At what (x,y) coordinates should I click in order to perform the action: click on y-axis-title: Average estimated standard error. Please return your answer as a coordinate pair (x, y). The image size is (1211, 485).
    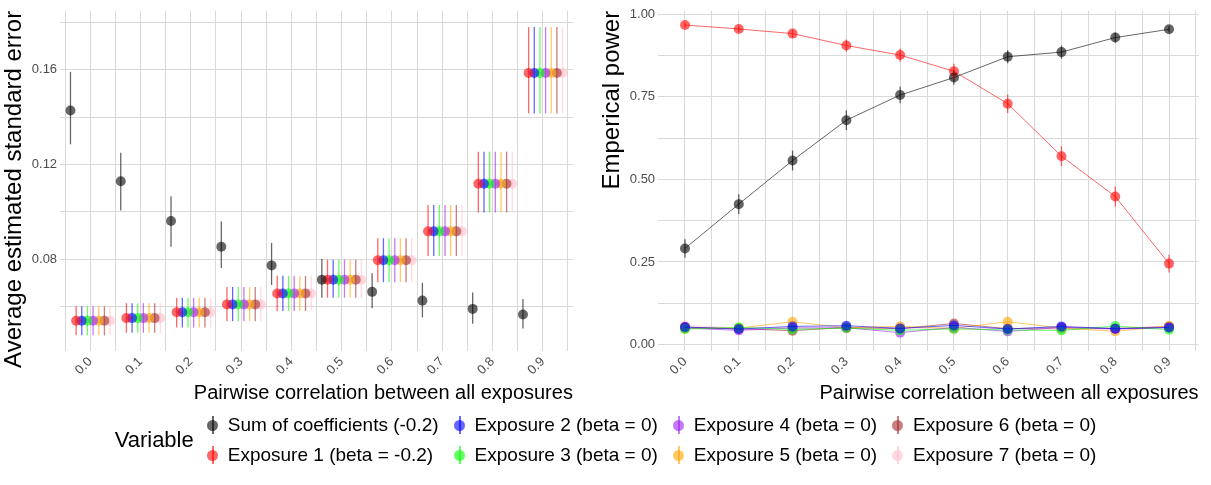
    Looking at the image, I should click on (13, 189).